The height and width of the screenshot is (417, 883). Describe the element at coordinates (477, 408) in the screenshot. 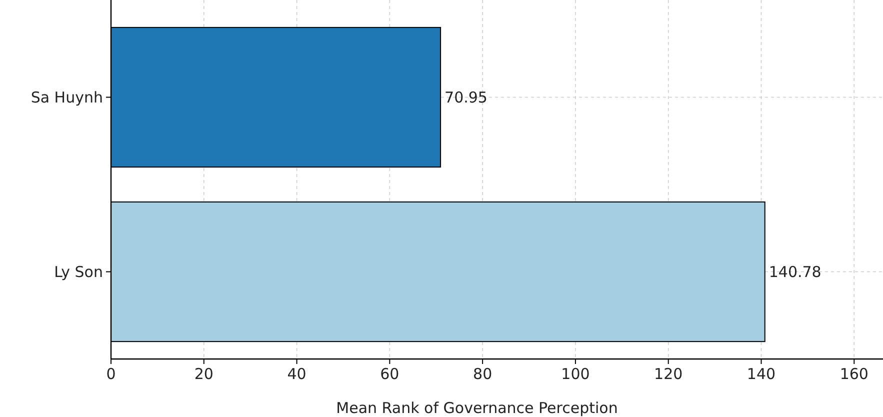

I see `x-axis-title: Mean Rank of Governance Perception` at that location.